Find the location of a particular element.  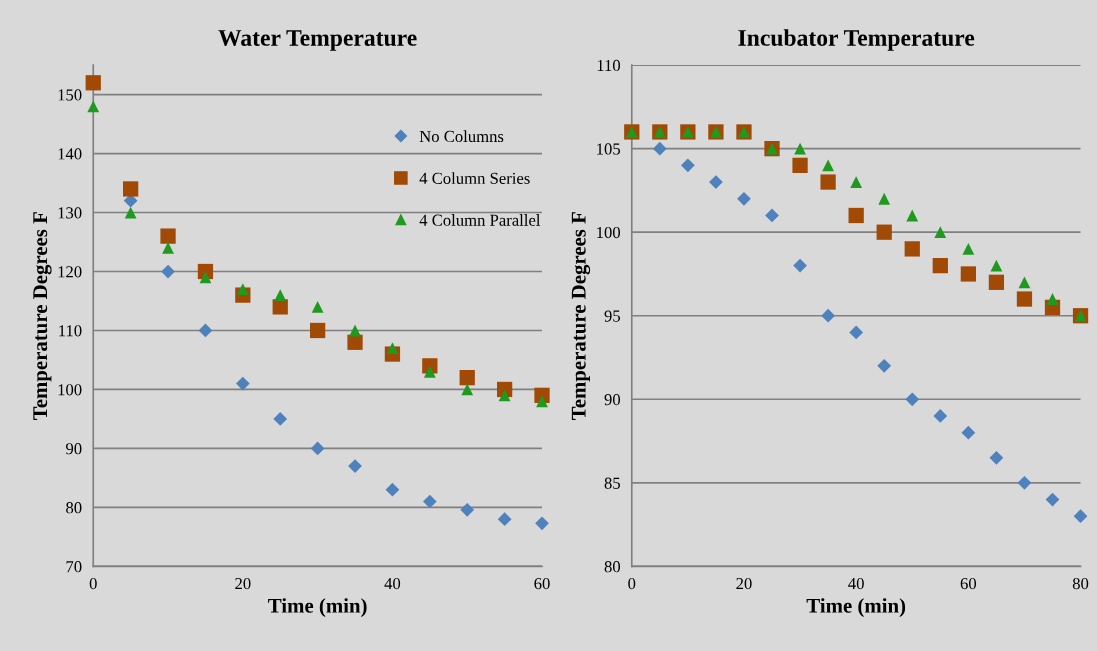

legend-label: 4 Column Parallel is located at coordinates (480, 220).